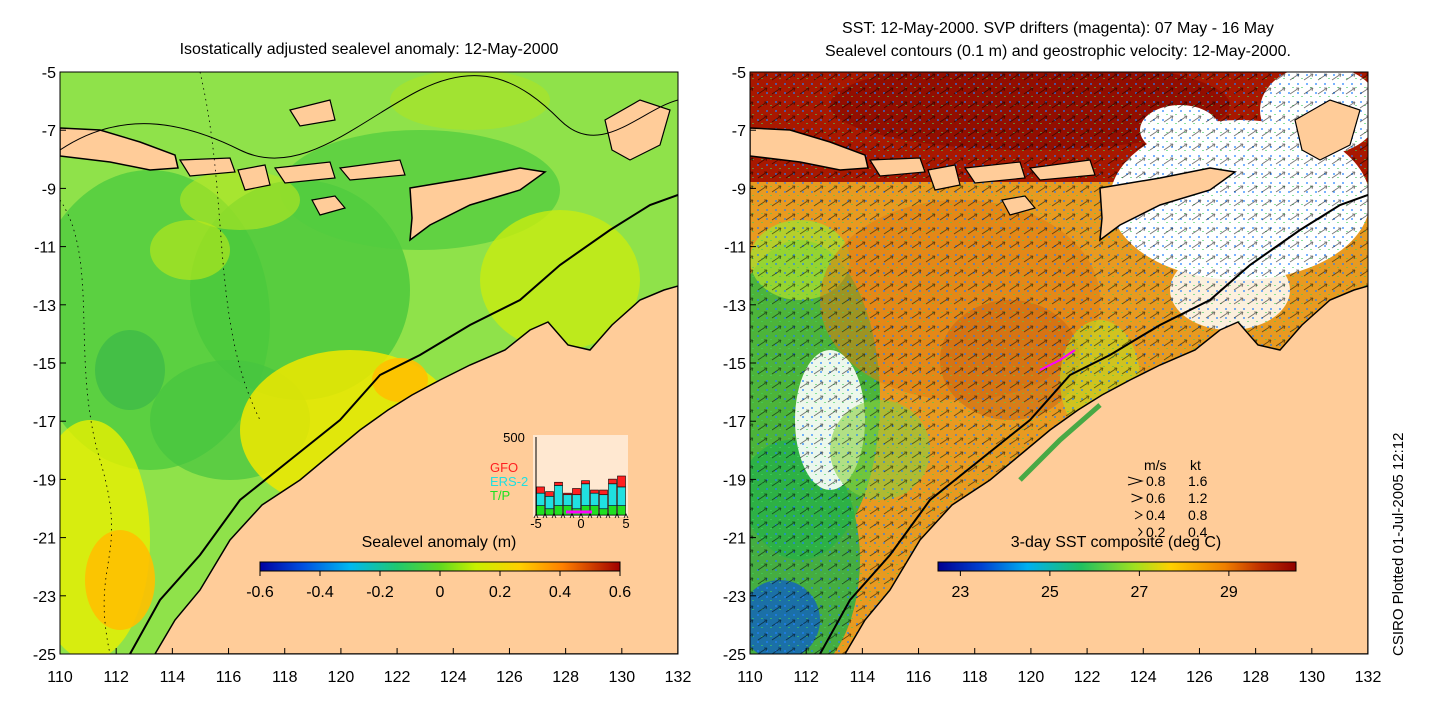 The height and width of the screenshot is (720, 1440). What do you see at coordinates (560, 592) in the screenshot?
I see `left-colorbar-tick-label: 0.4` at bounding box center [560, 592].